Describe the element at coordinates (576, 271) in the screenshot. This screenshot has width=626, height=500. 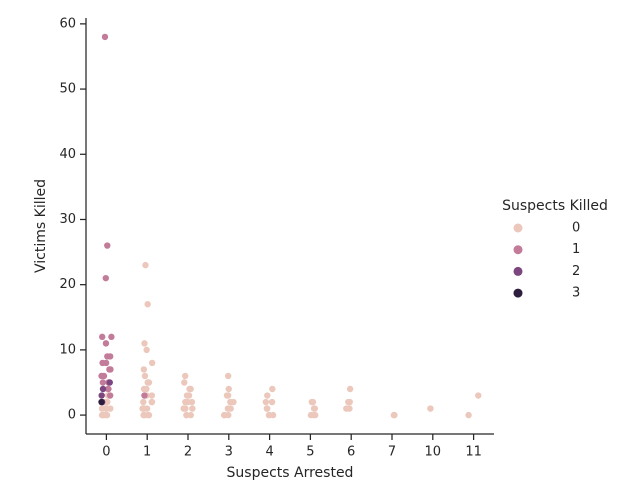
I see `legend-label: 2` at that location.